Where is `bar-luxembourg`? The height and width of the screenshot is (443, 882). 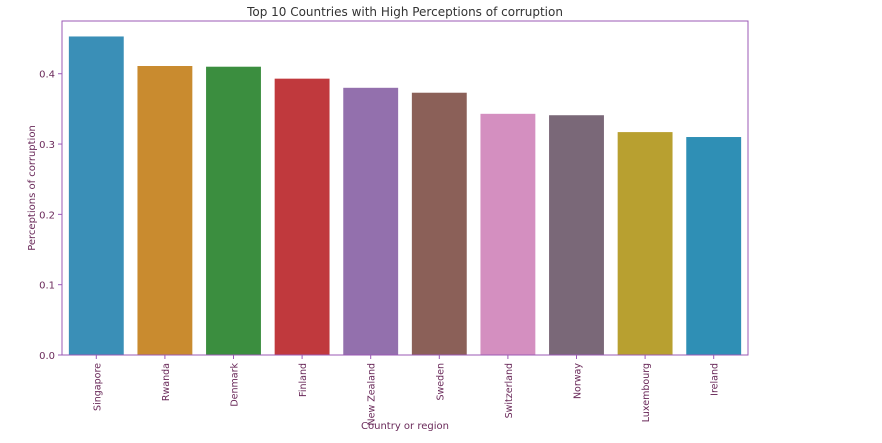 bar-luxembourg is located at coordinates (645, 243).